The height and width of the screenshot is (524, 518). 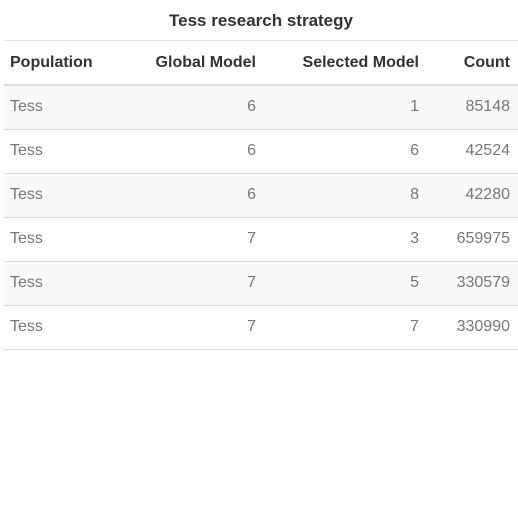 What do you see at coordinates (261, 327) in the screenshot?
I see `table-row: Tess 7 7 330990` at bounding box center [261, 327].